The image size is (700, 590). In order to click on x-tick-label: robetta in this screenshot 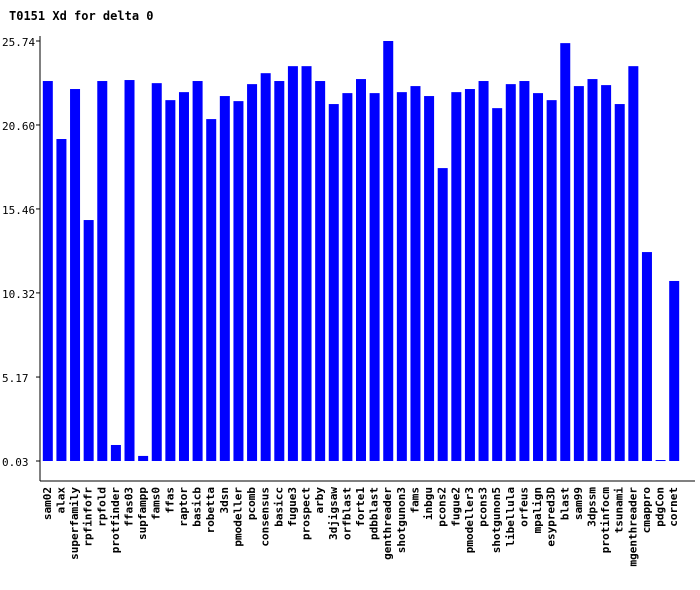, I will do `click(210, 510)`.